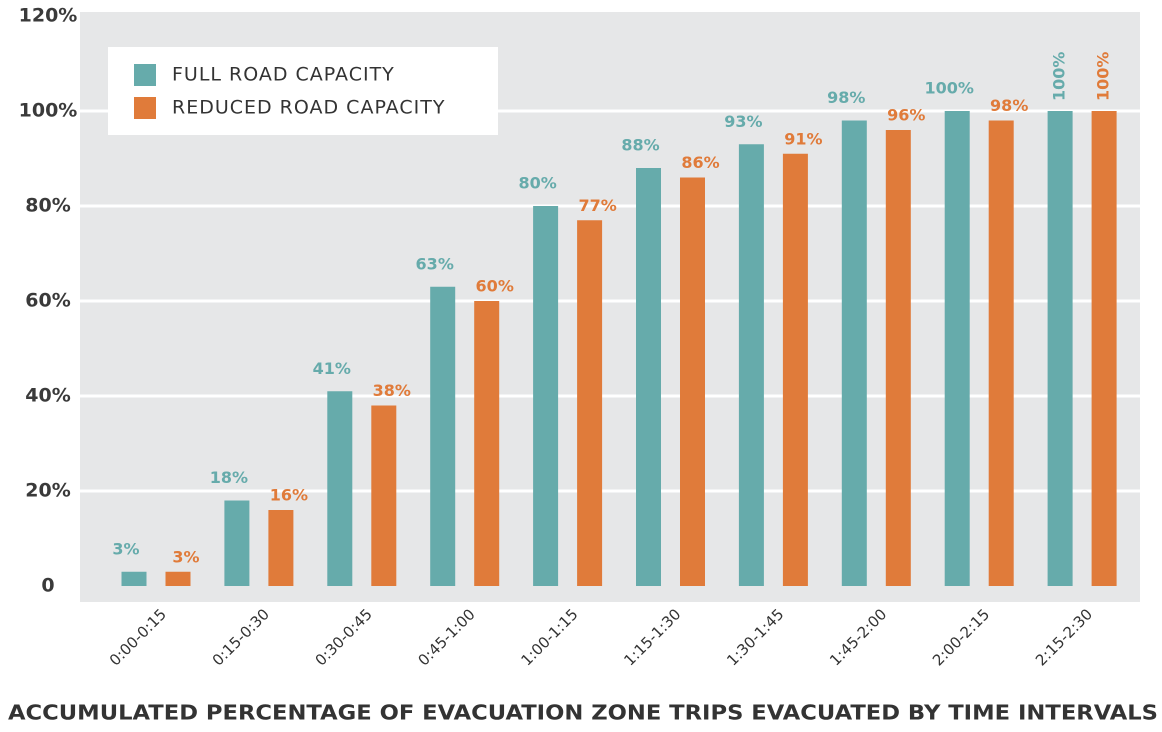 The width and height of the screenshot is (1162, 732). What do you see at coordinates (447, 637) in the screenshot?
I see `x-tick-label: 0:45-1:00` at bounding box center [447, 637].